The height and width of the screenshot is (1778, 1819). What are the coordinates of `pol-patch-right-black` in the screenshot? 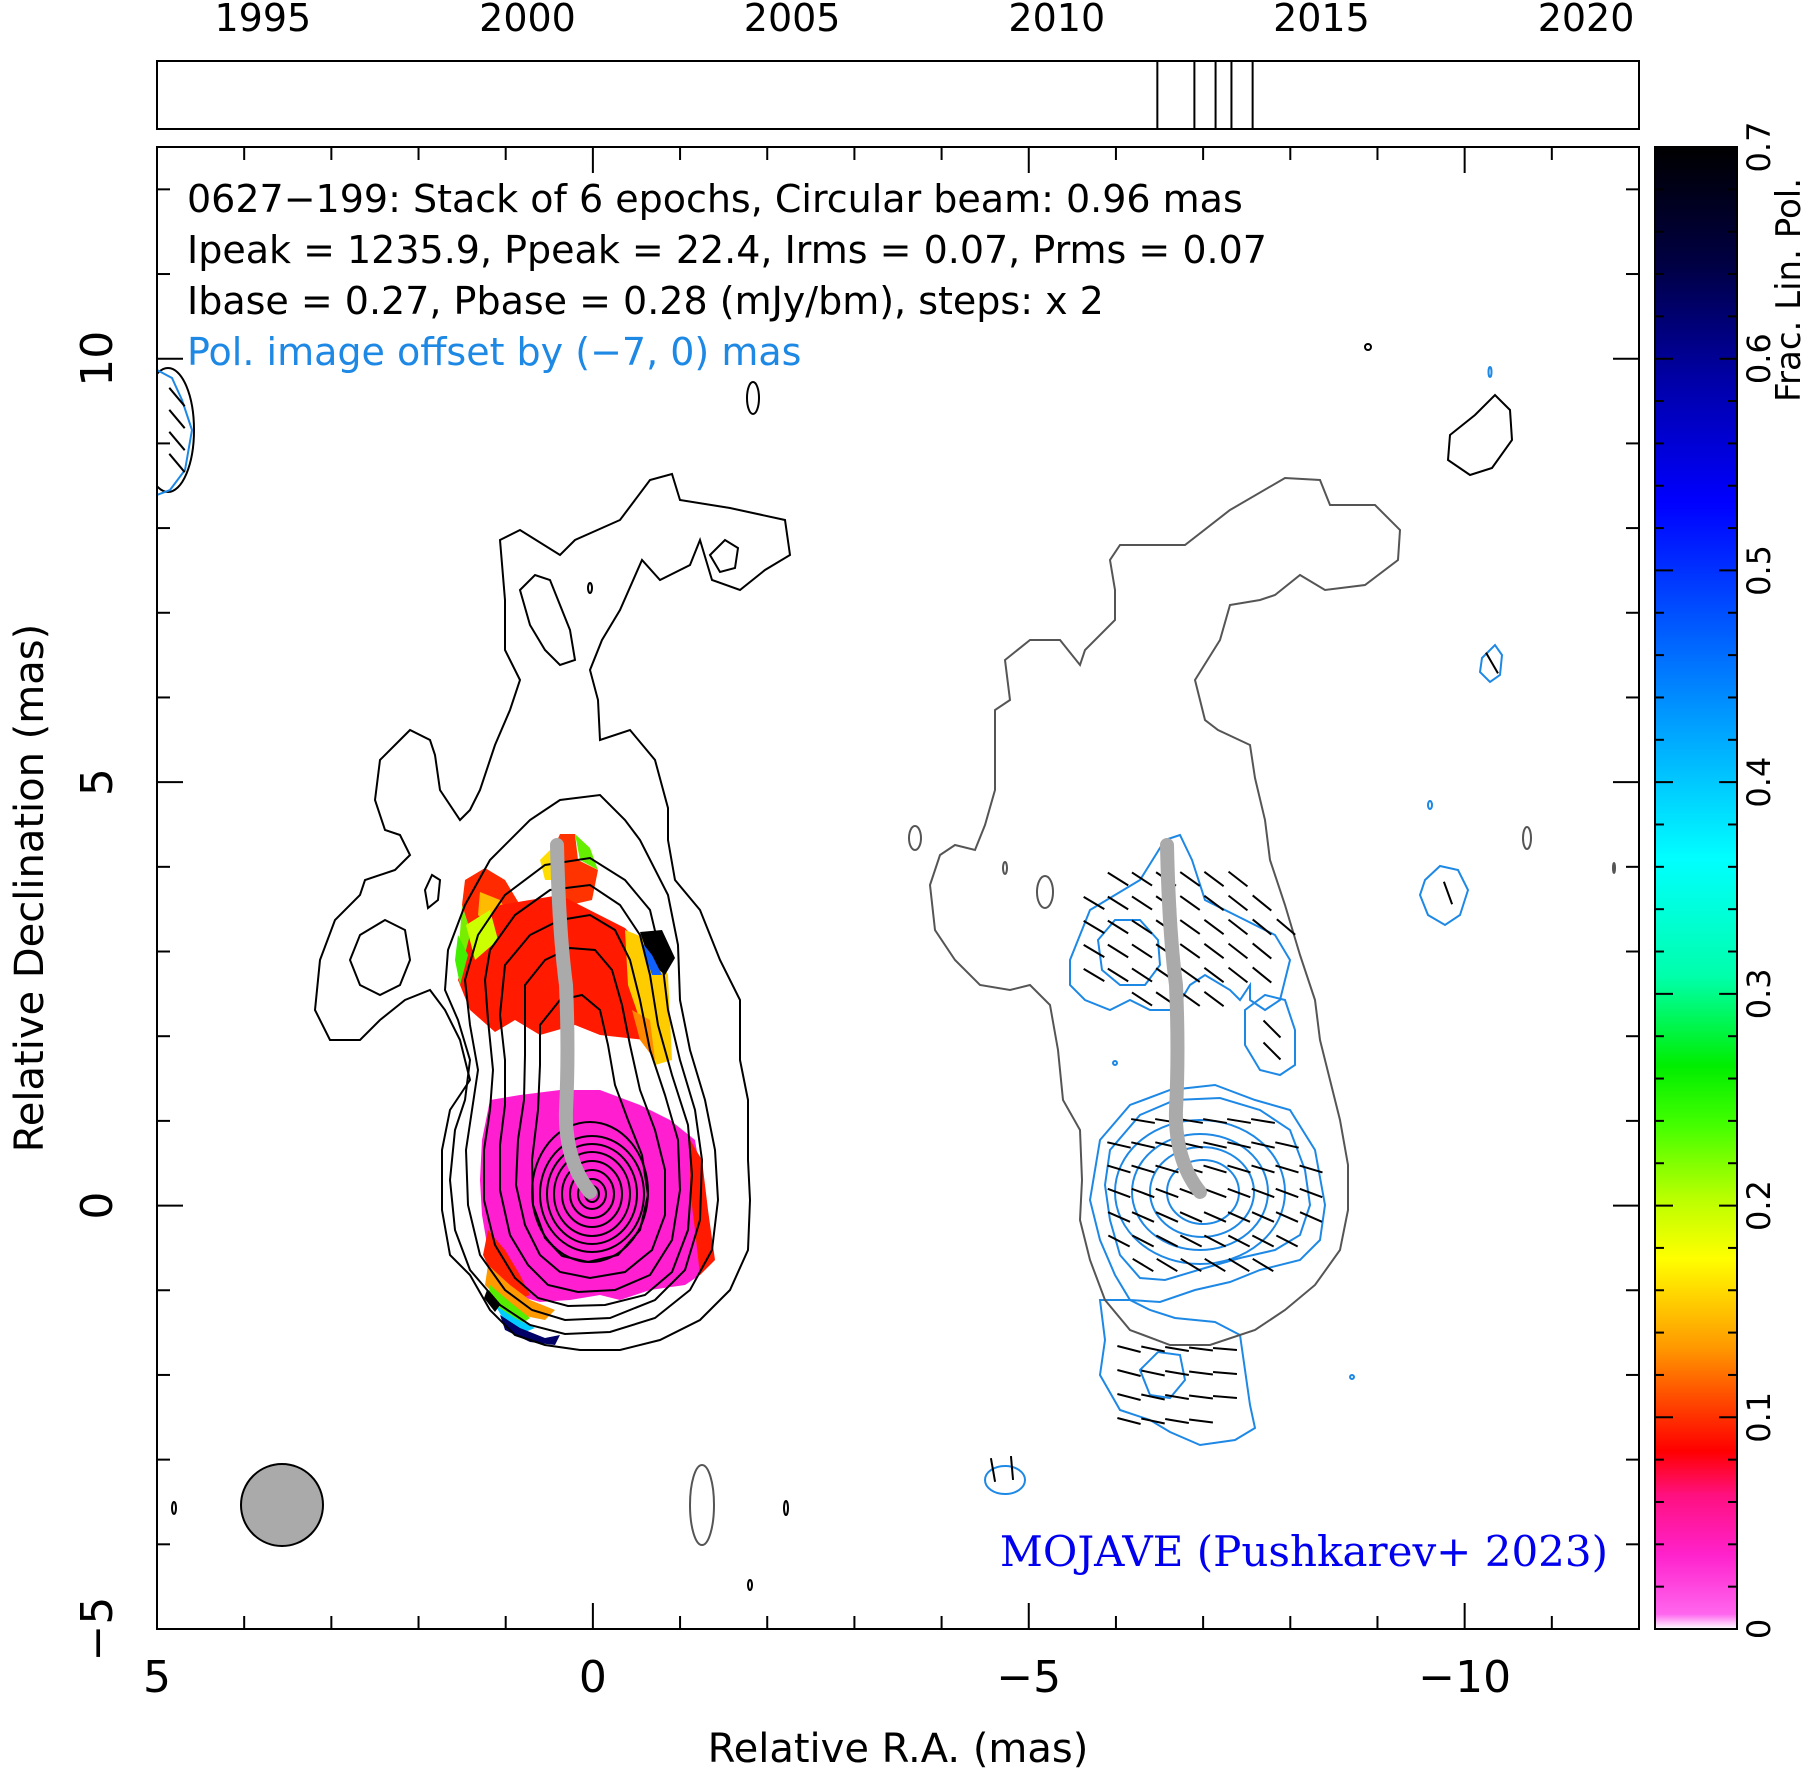 It's located at (657, 952).